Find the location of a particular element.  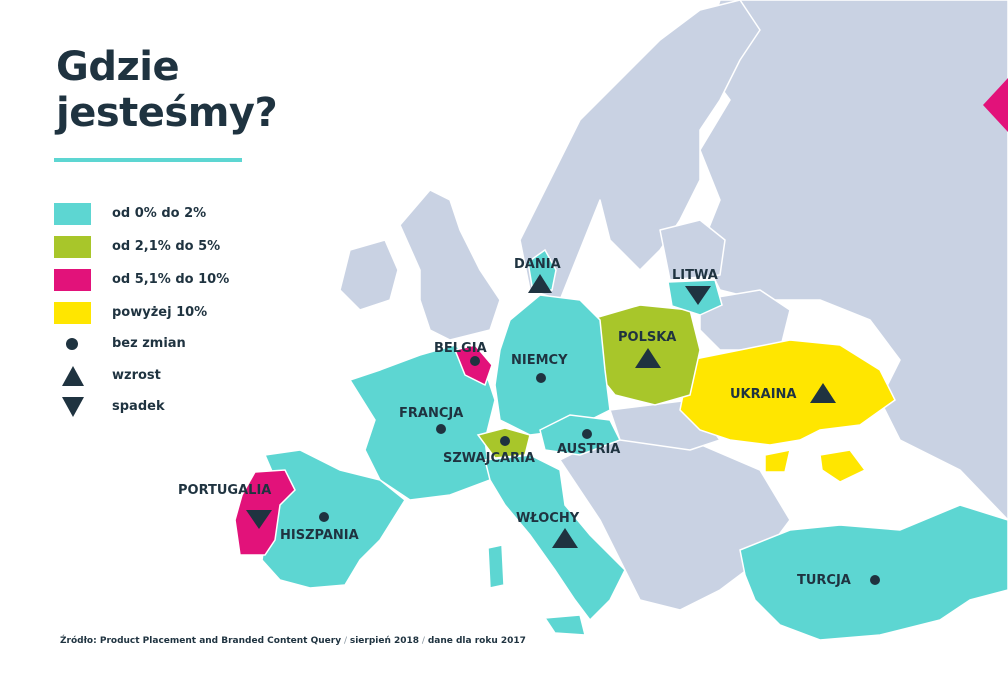

austria-region is located at coordinates (580, 435).